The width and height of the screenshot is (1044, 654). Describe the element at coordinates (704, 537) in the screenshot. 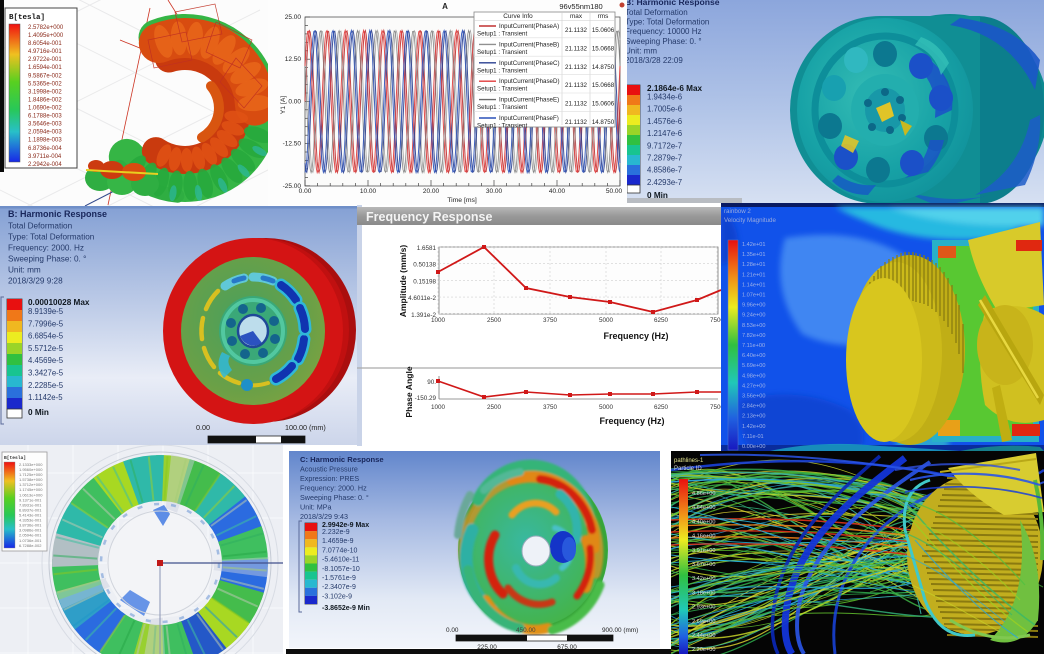

I see `svg-text: 4.16e+00` at that location.